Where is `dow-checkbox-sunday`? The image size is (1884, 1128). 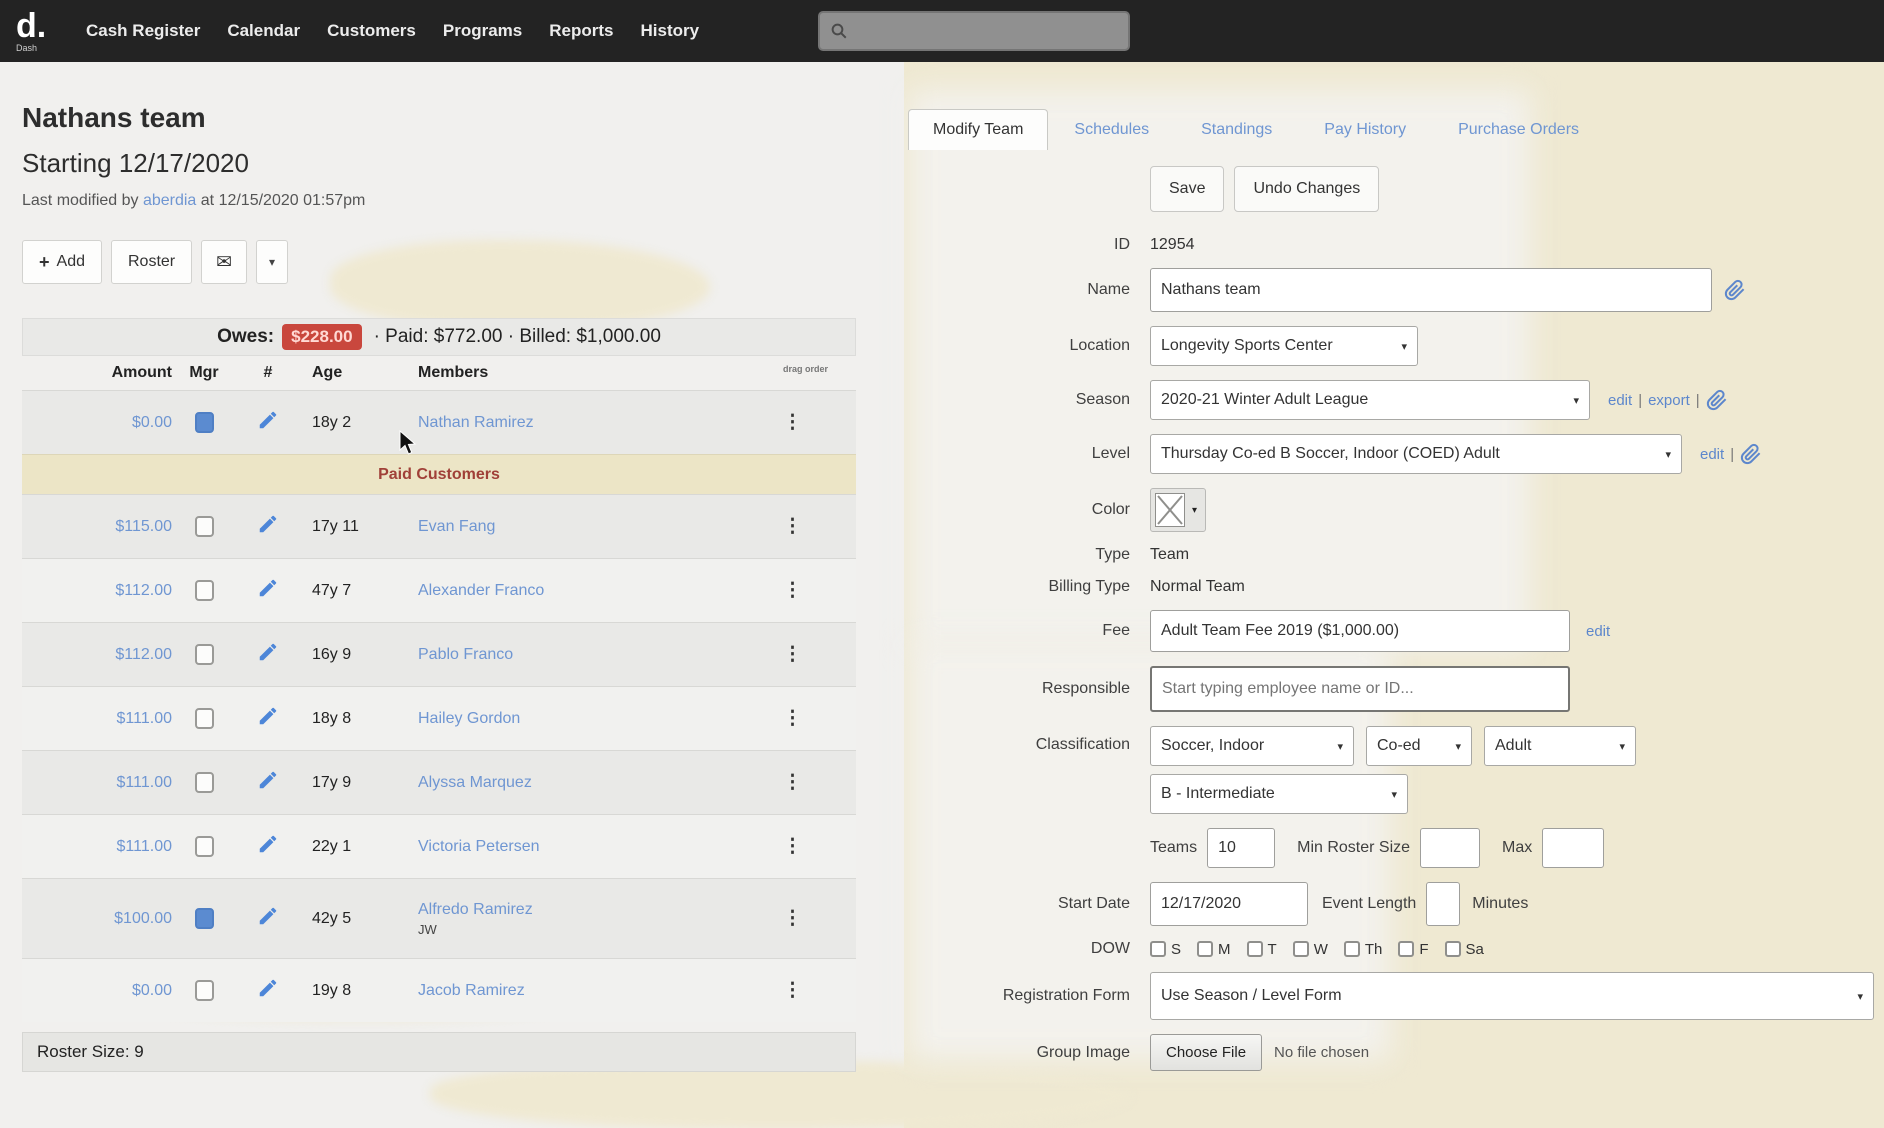 dow-checkbox-sunday is located at coordinates (1158, 949).